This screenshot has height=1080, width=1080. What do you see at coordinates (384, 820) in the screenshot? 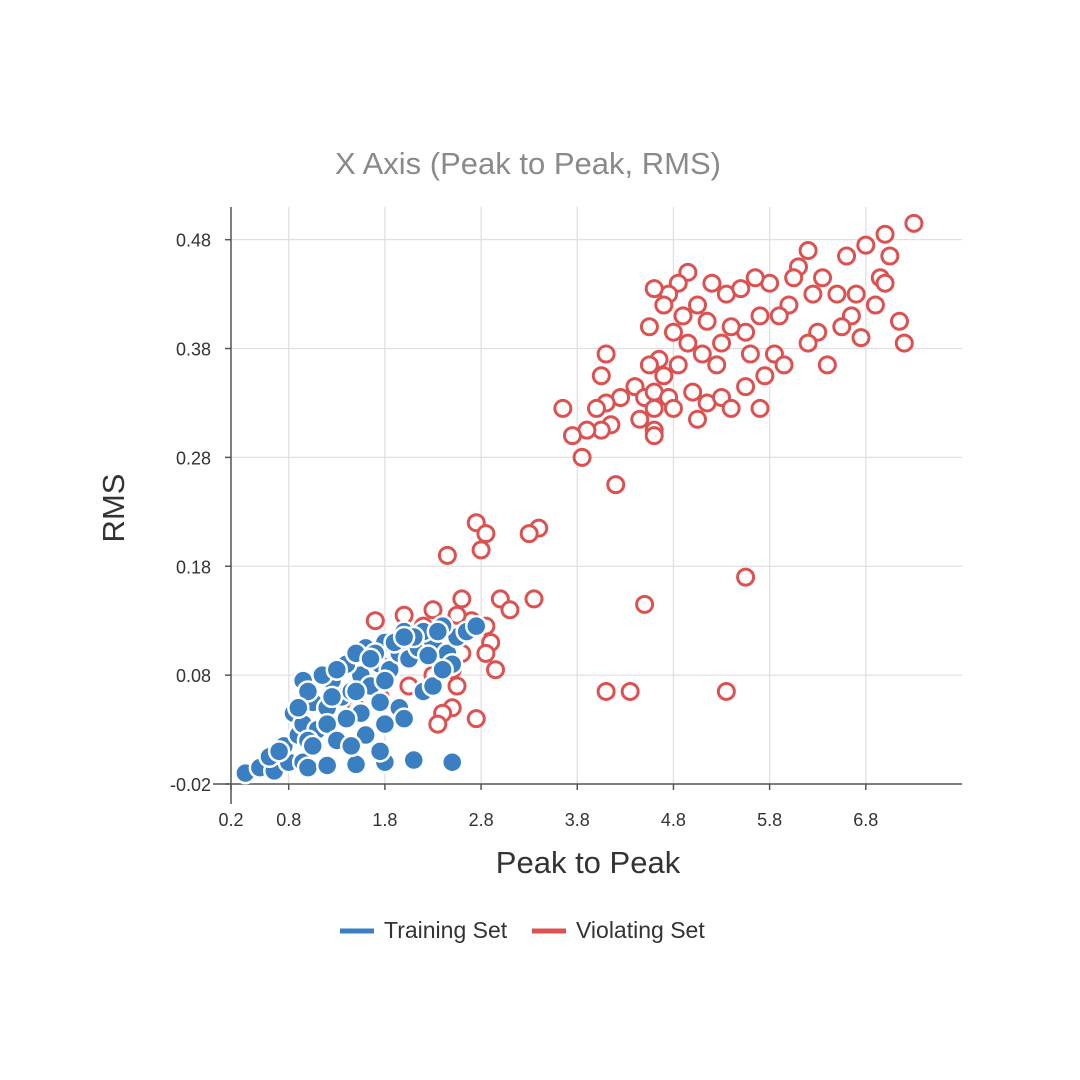
I see `x-tick-label: 1.8` at bounding box center [384, 820].